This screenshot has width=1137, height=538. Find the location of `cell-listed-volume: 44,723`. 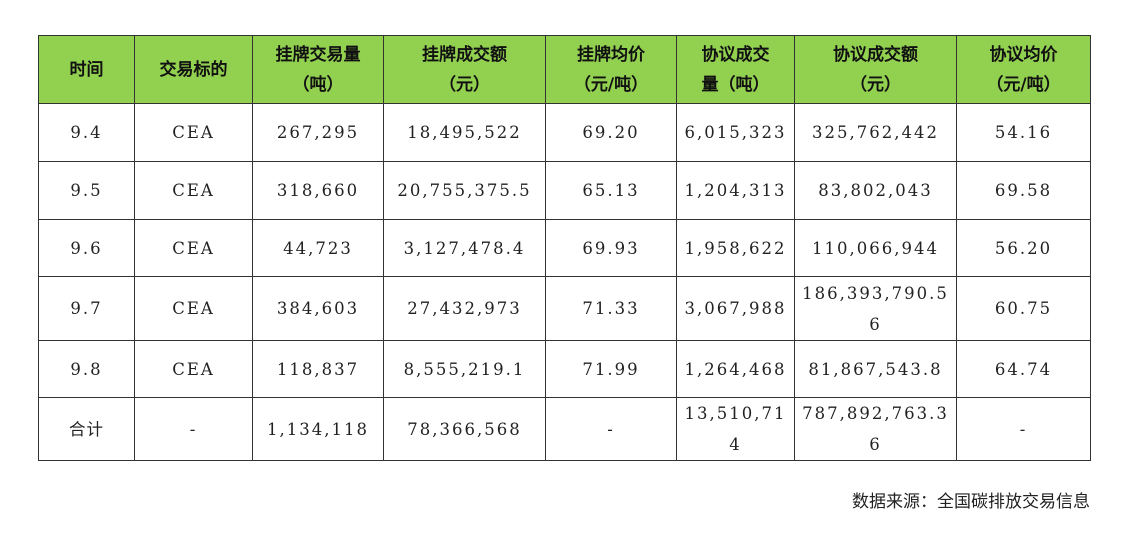

cell-listed-volume: 44,723 is located at coordinates (318, 248).